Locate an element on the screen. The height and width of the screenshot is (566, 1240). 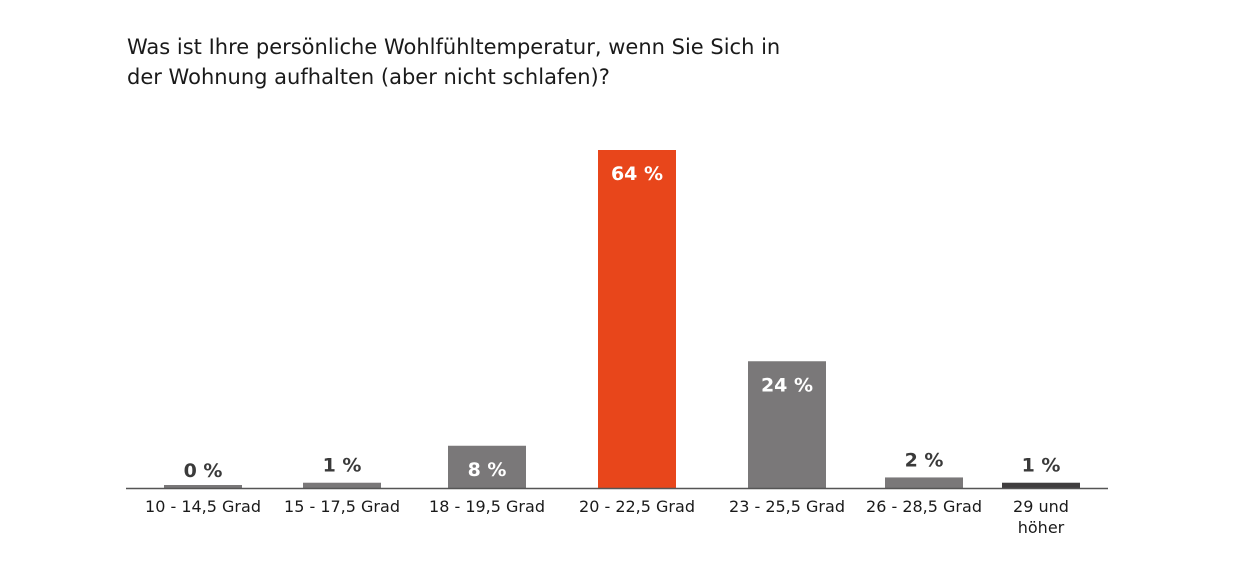
x-tick-label: 20 - 22,5 Grad is located at coordinates (637, 506).